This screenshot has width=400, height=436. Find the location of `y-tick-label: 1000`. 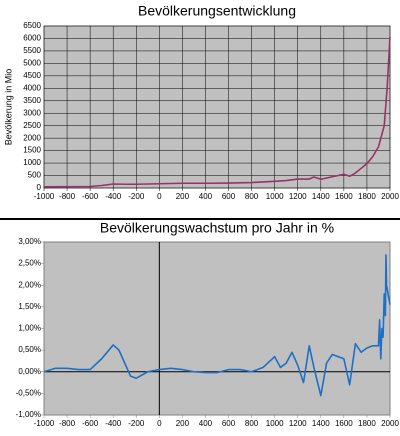

y-tick-label: 1000 is located at coordinates (32, 162).